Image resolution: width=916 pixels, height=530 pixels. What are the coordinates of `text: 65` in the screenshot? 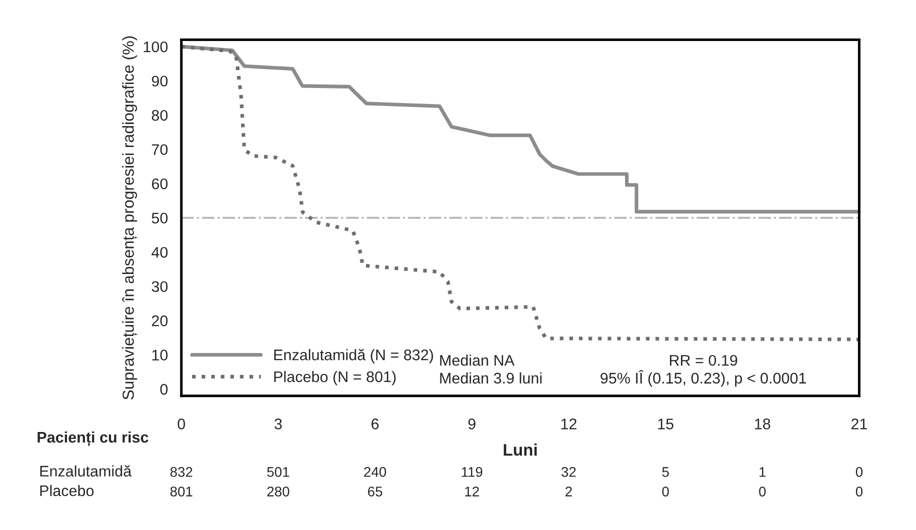 It's located at (375, 491).